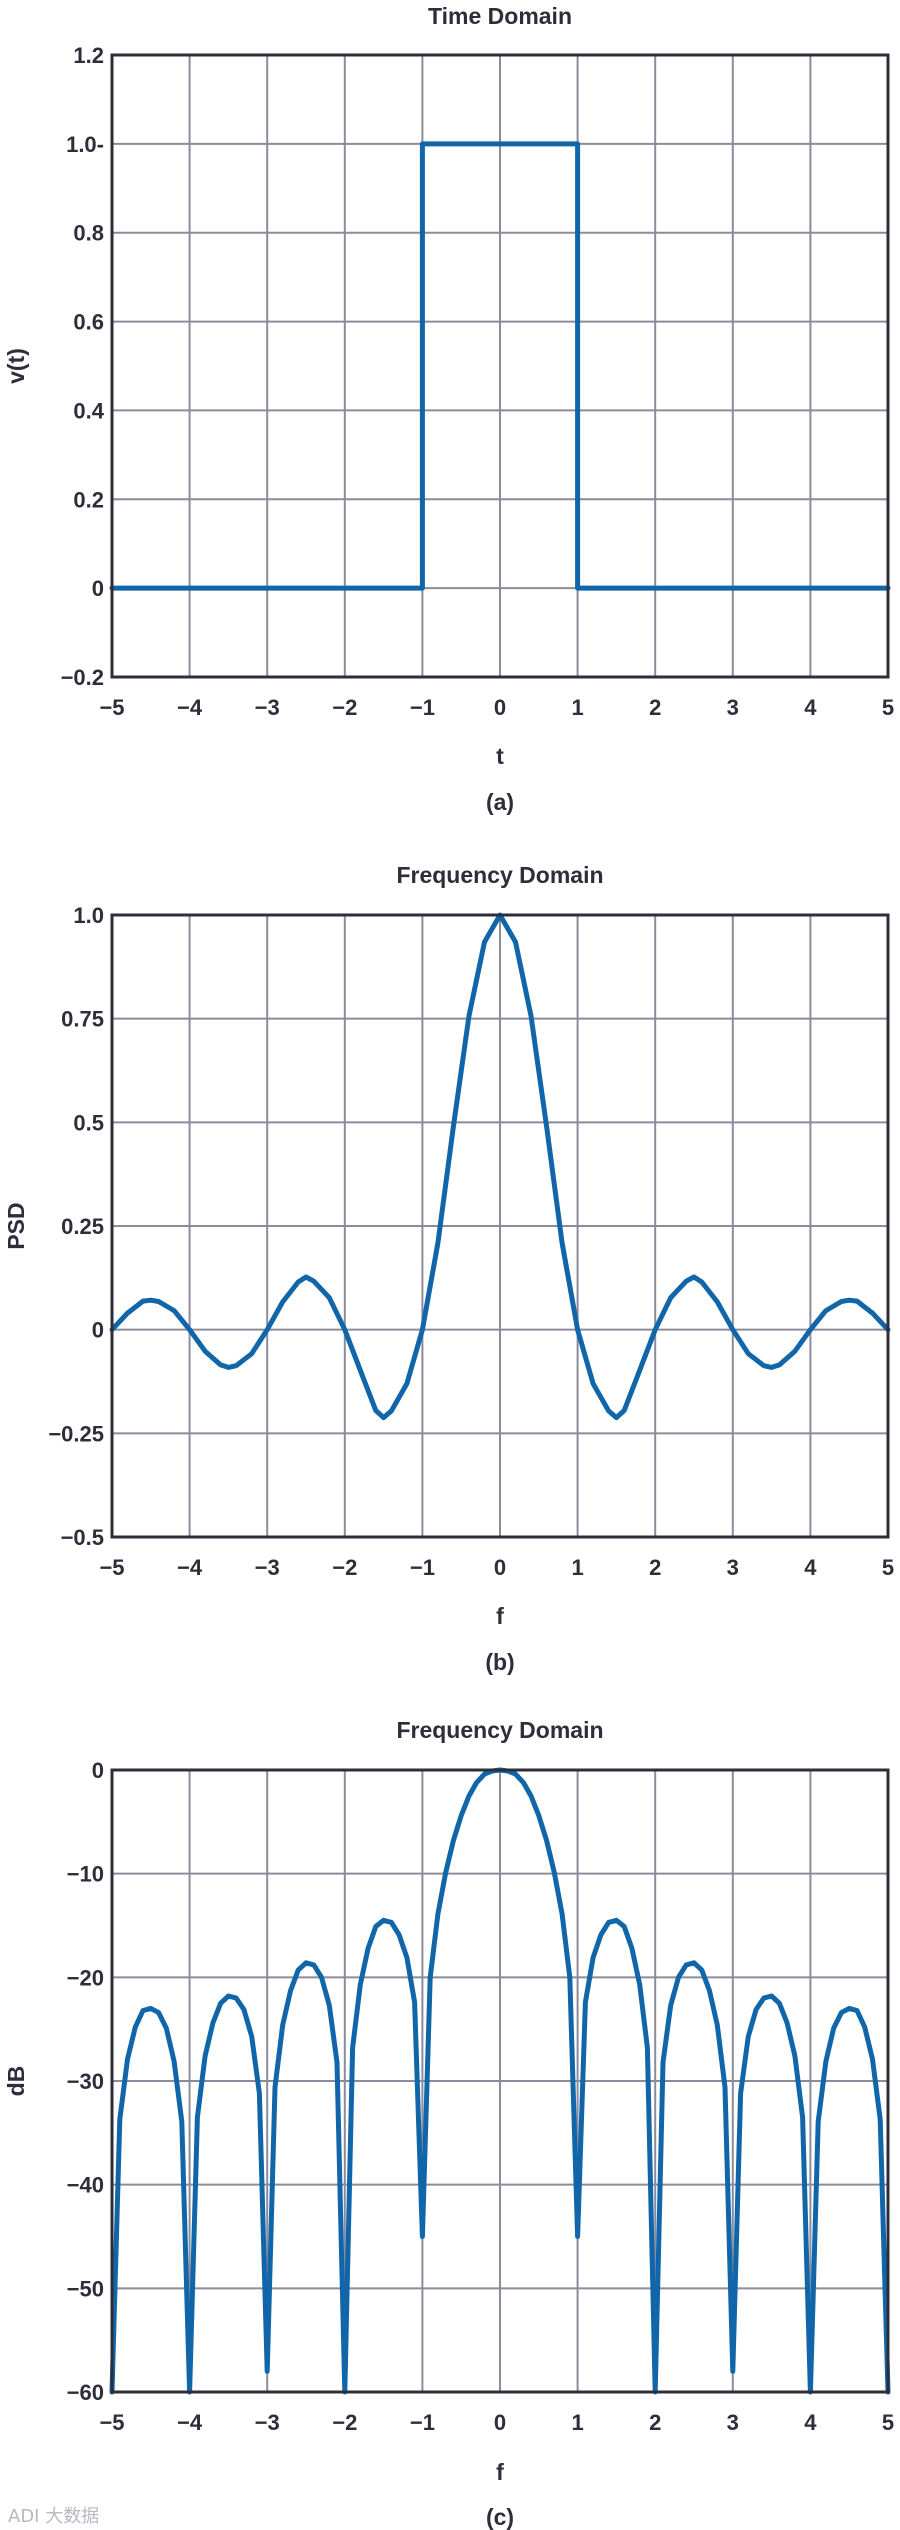 The height and width of the screenshot is (2530, 900). I want to click on y-tick-label: 0.25, so click(82, 1226).